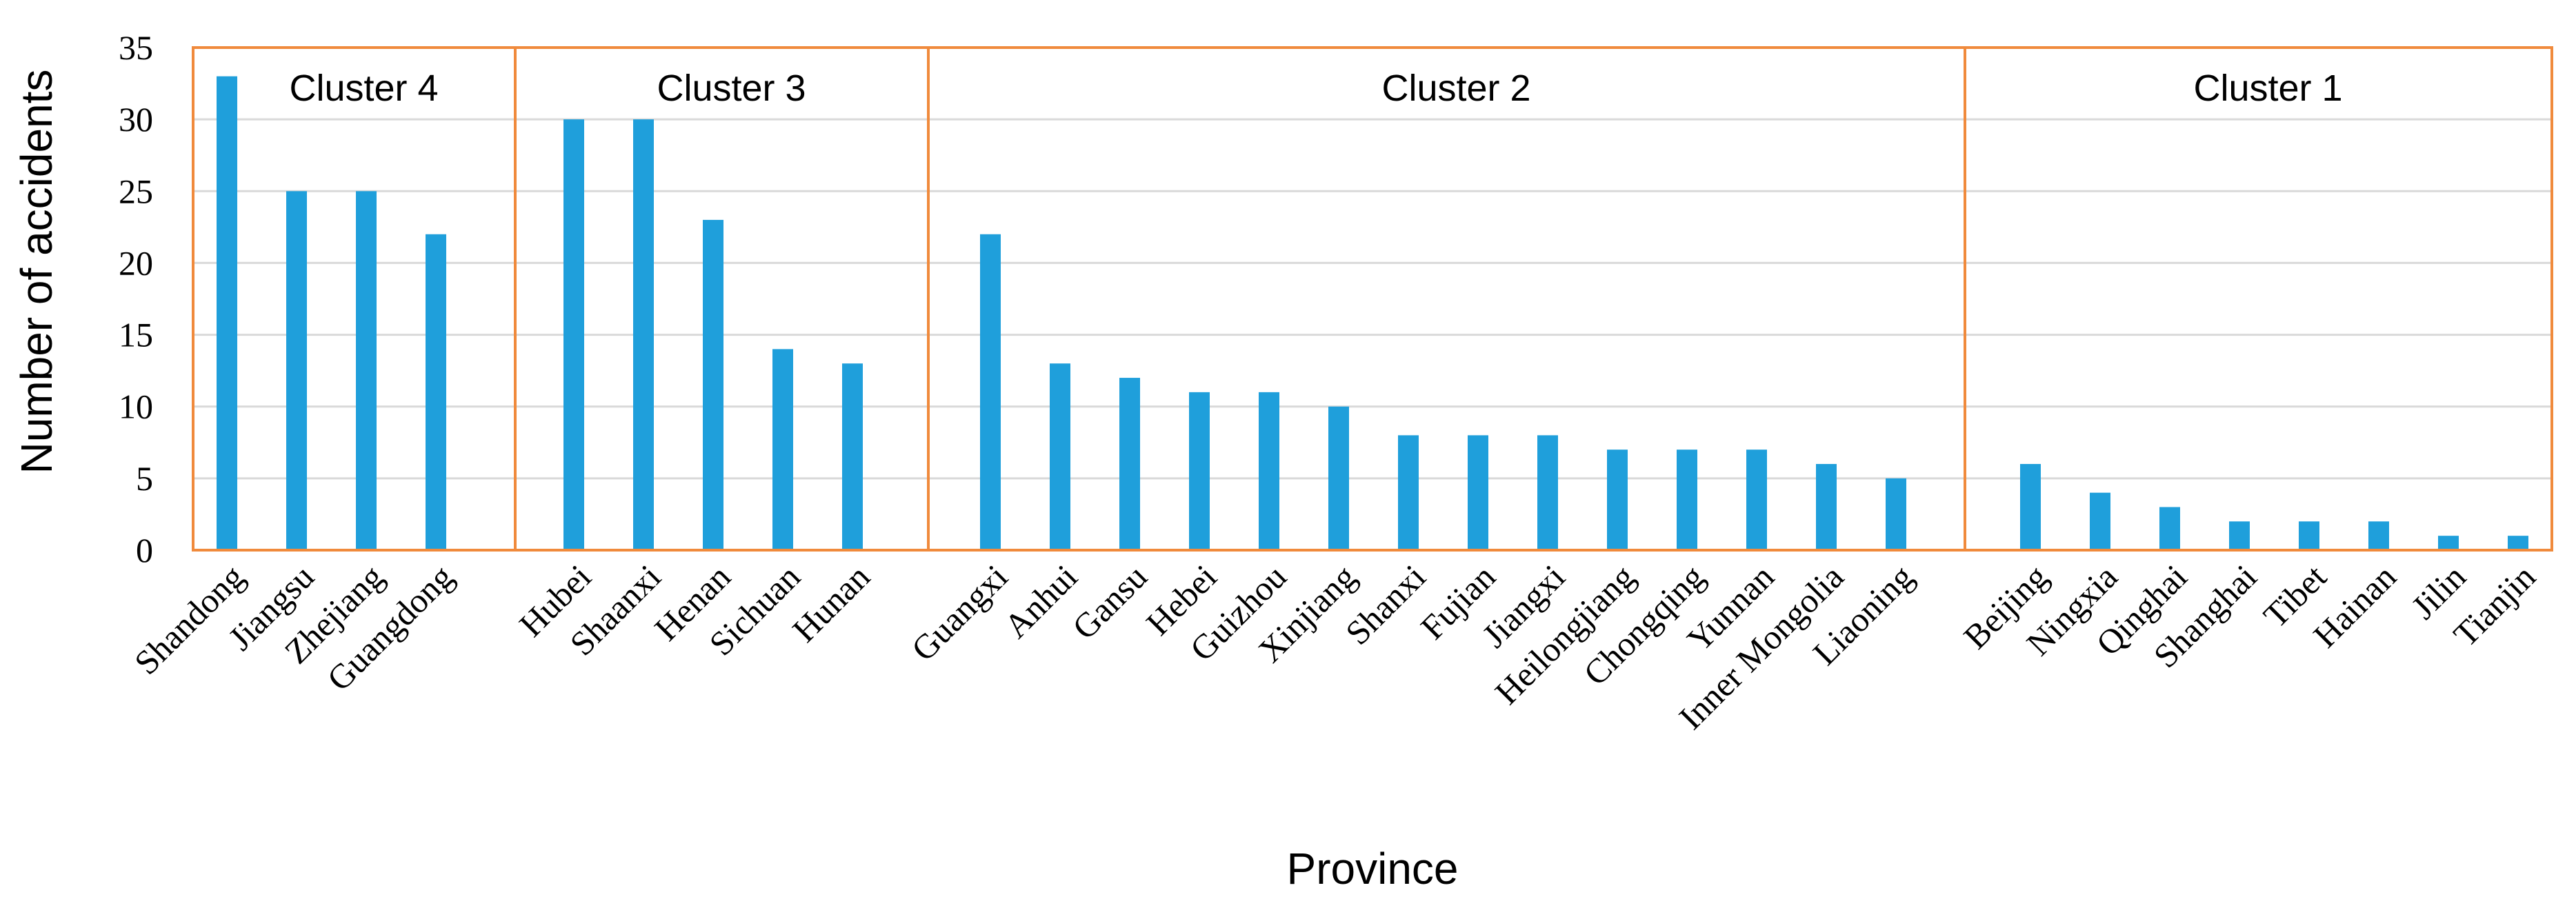 The width and height of the screenshot is (2576, 910). I want to click on x-tick-label: Guangxi, so click(959, 612).